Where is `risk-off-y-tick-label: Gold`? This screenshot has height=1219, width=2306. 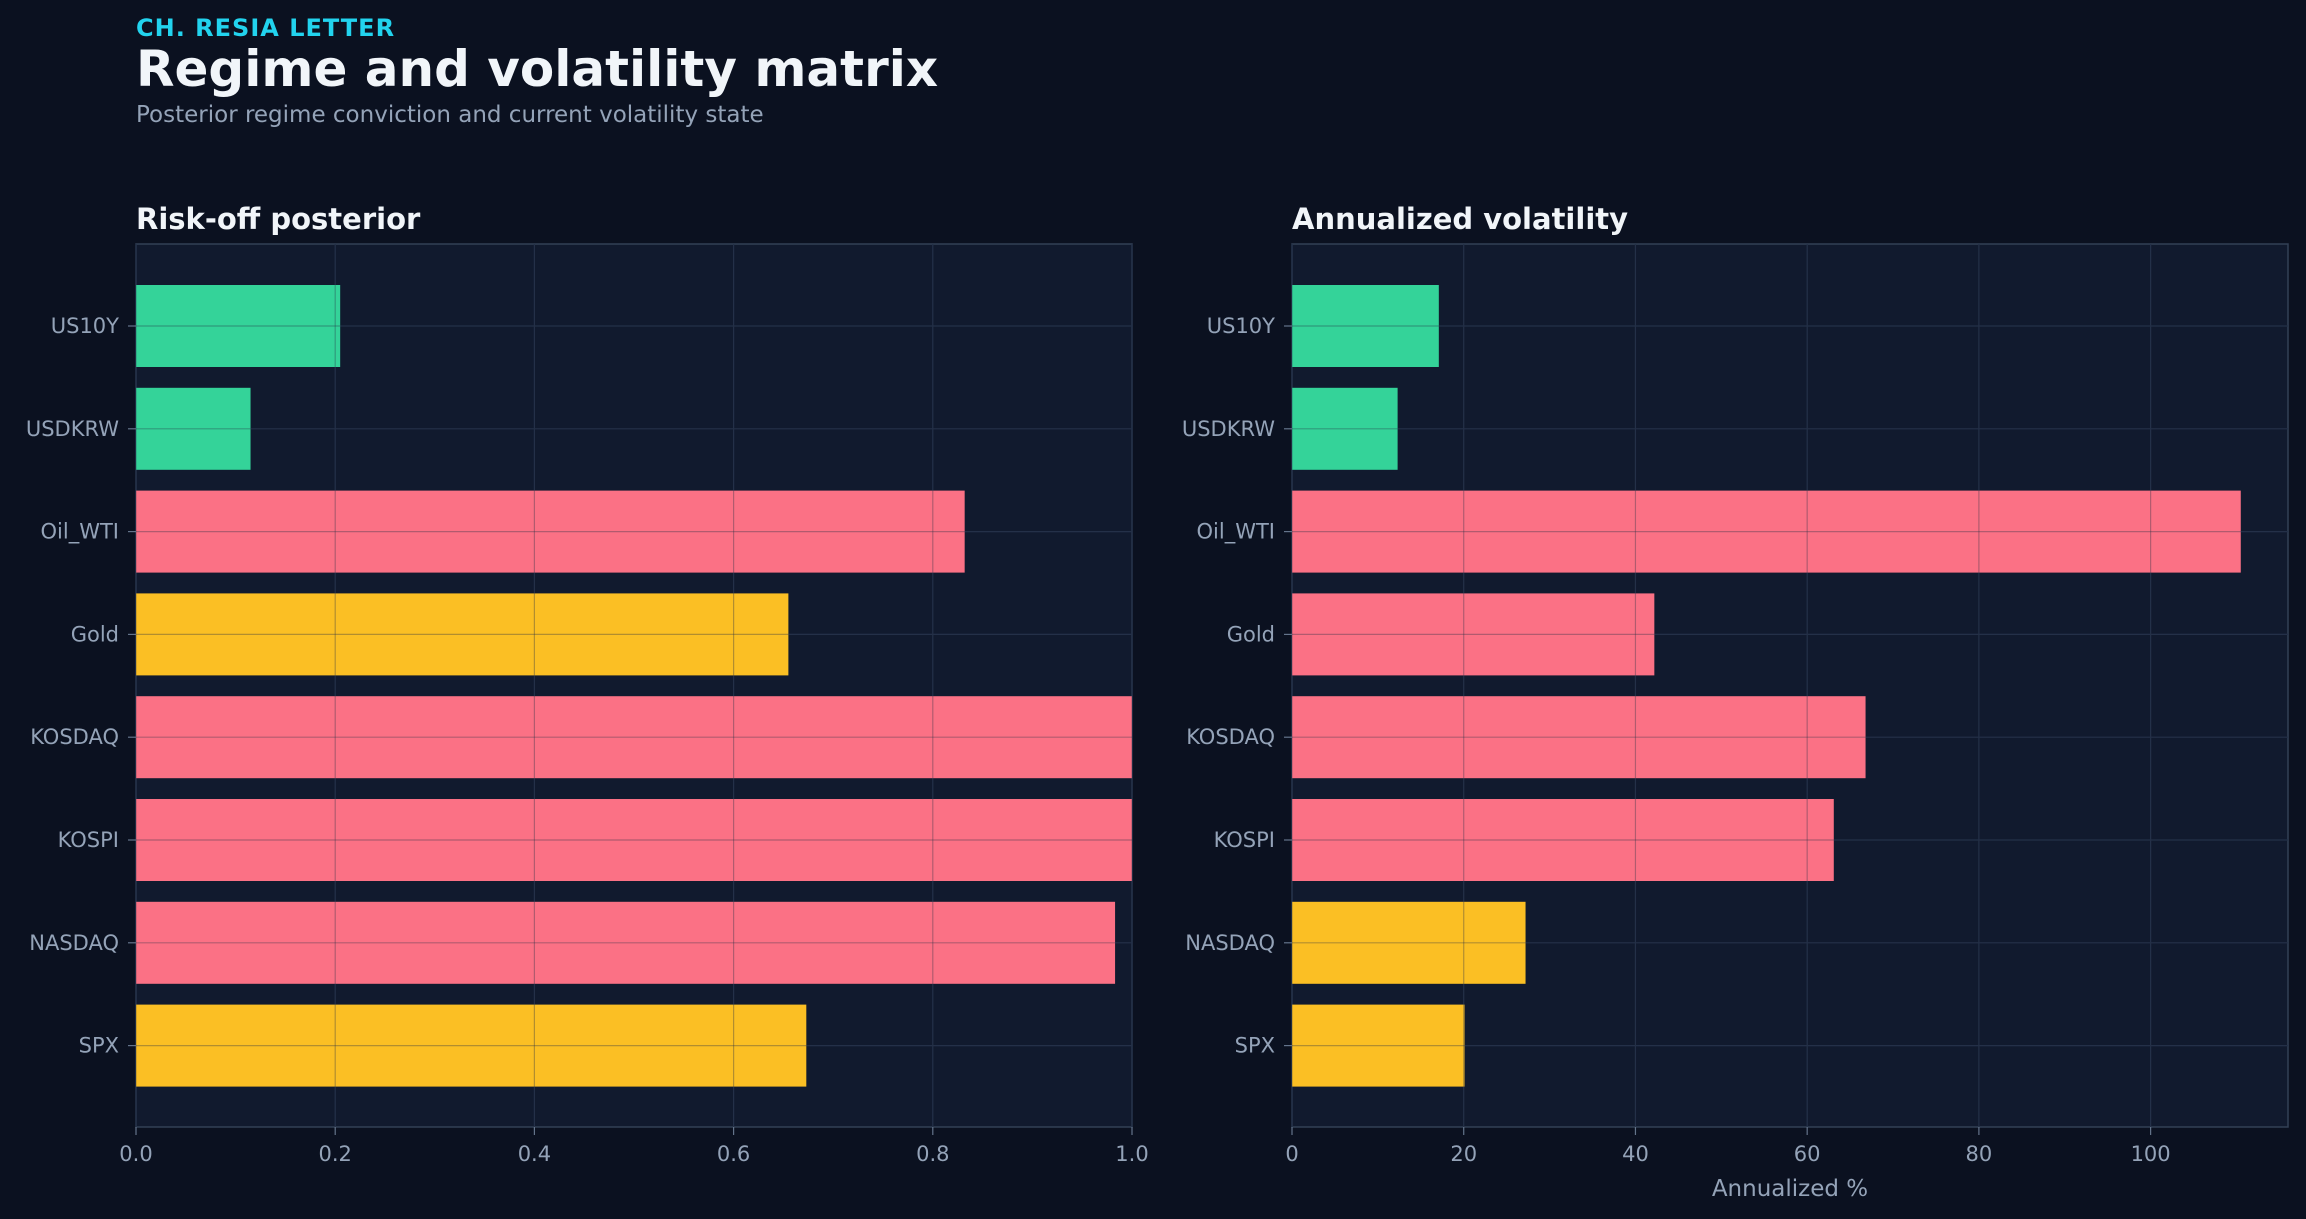 risk-off-y-tick-label: Gold is located at coordinates (95, 634).